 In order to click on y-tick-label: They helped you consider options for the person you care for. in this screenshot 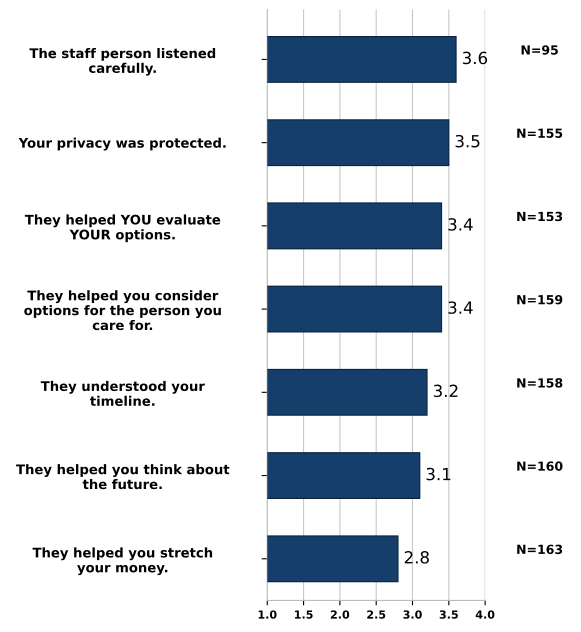, I will do `click(122, 310)`.